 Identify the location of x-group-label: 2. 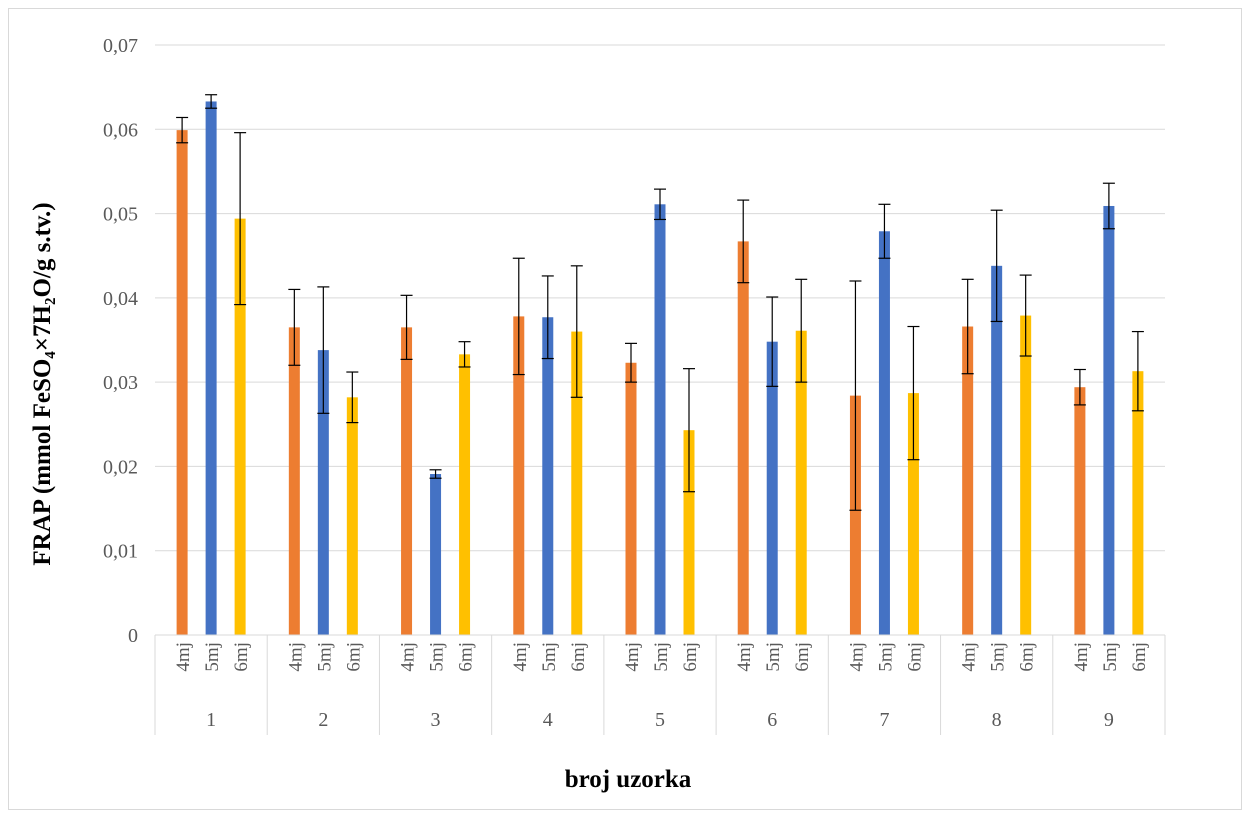
(323, 720).